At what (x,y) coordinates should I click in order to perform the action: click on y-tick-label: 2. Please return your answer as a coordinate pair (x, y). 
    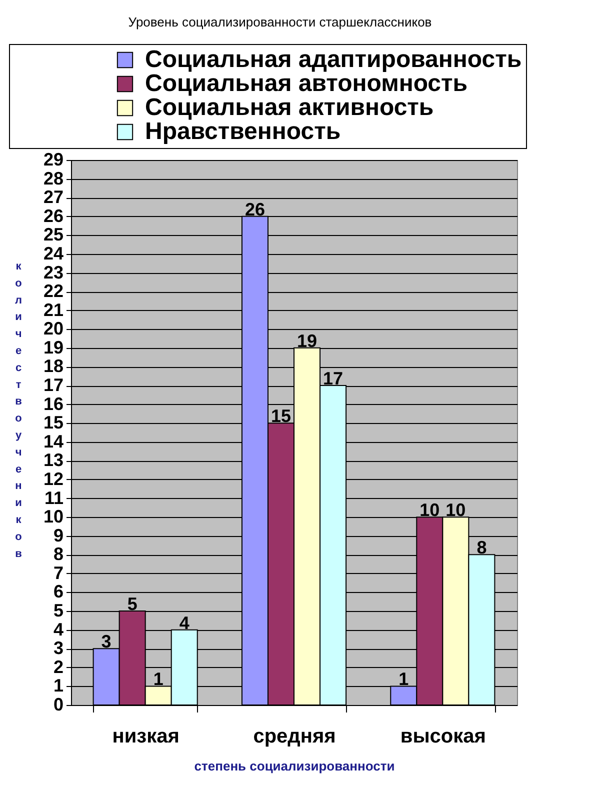
    Looking at the image, I should click on (58, 666).